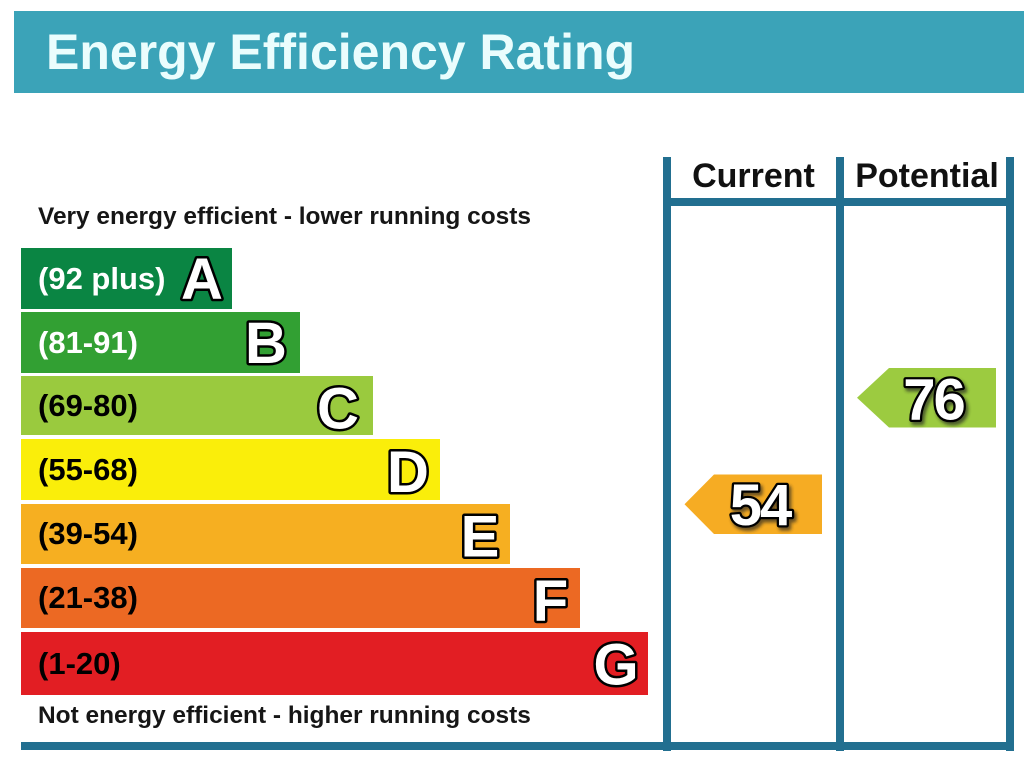  Describe the element at coordinates (266, 343) in the screenshot. I see `svg-text: B` at that location.